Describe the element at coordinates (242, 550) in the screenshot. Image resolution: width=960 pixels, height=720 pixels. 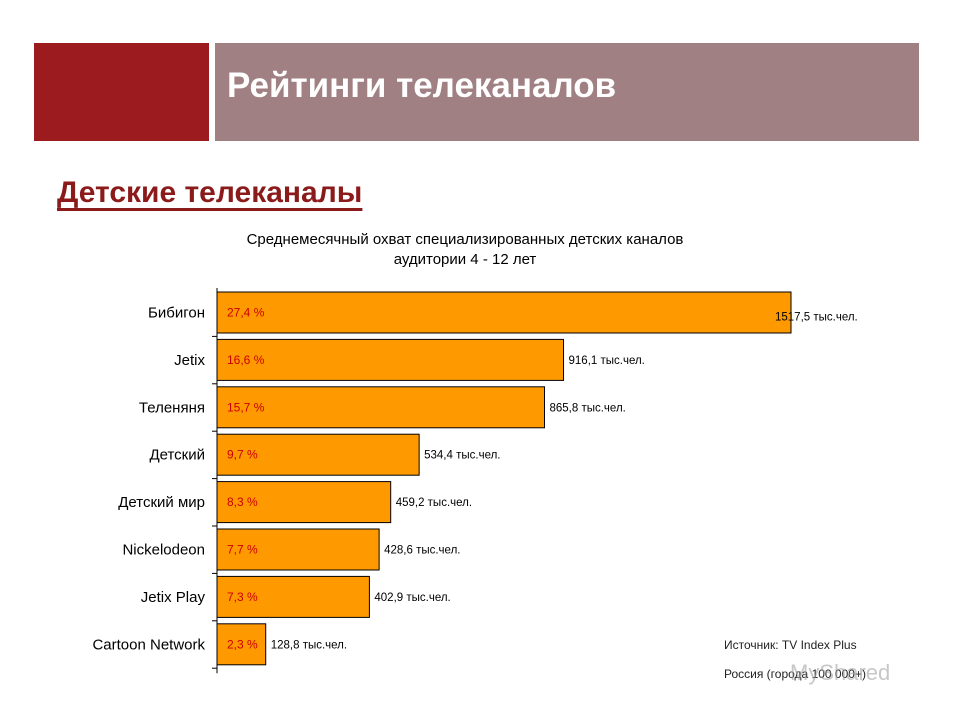
I see `percent-label: 7,7 %` at that location.